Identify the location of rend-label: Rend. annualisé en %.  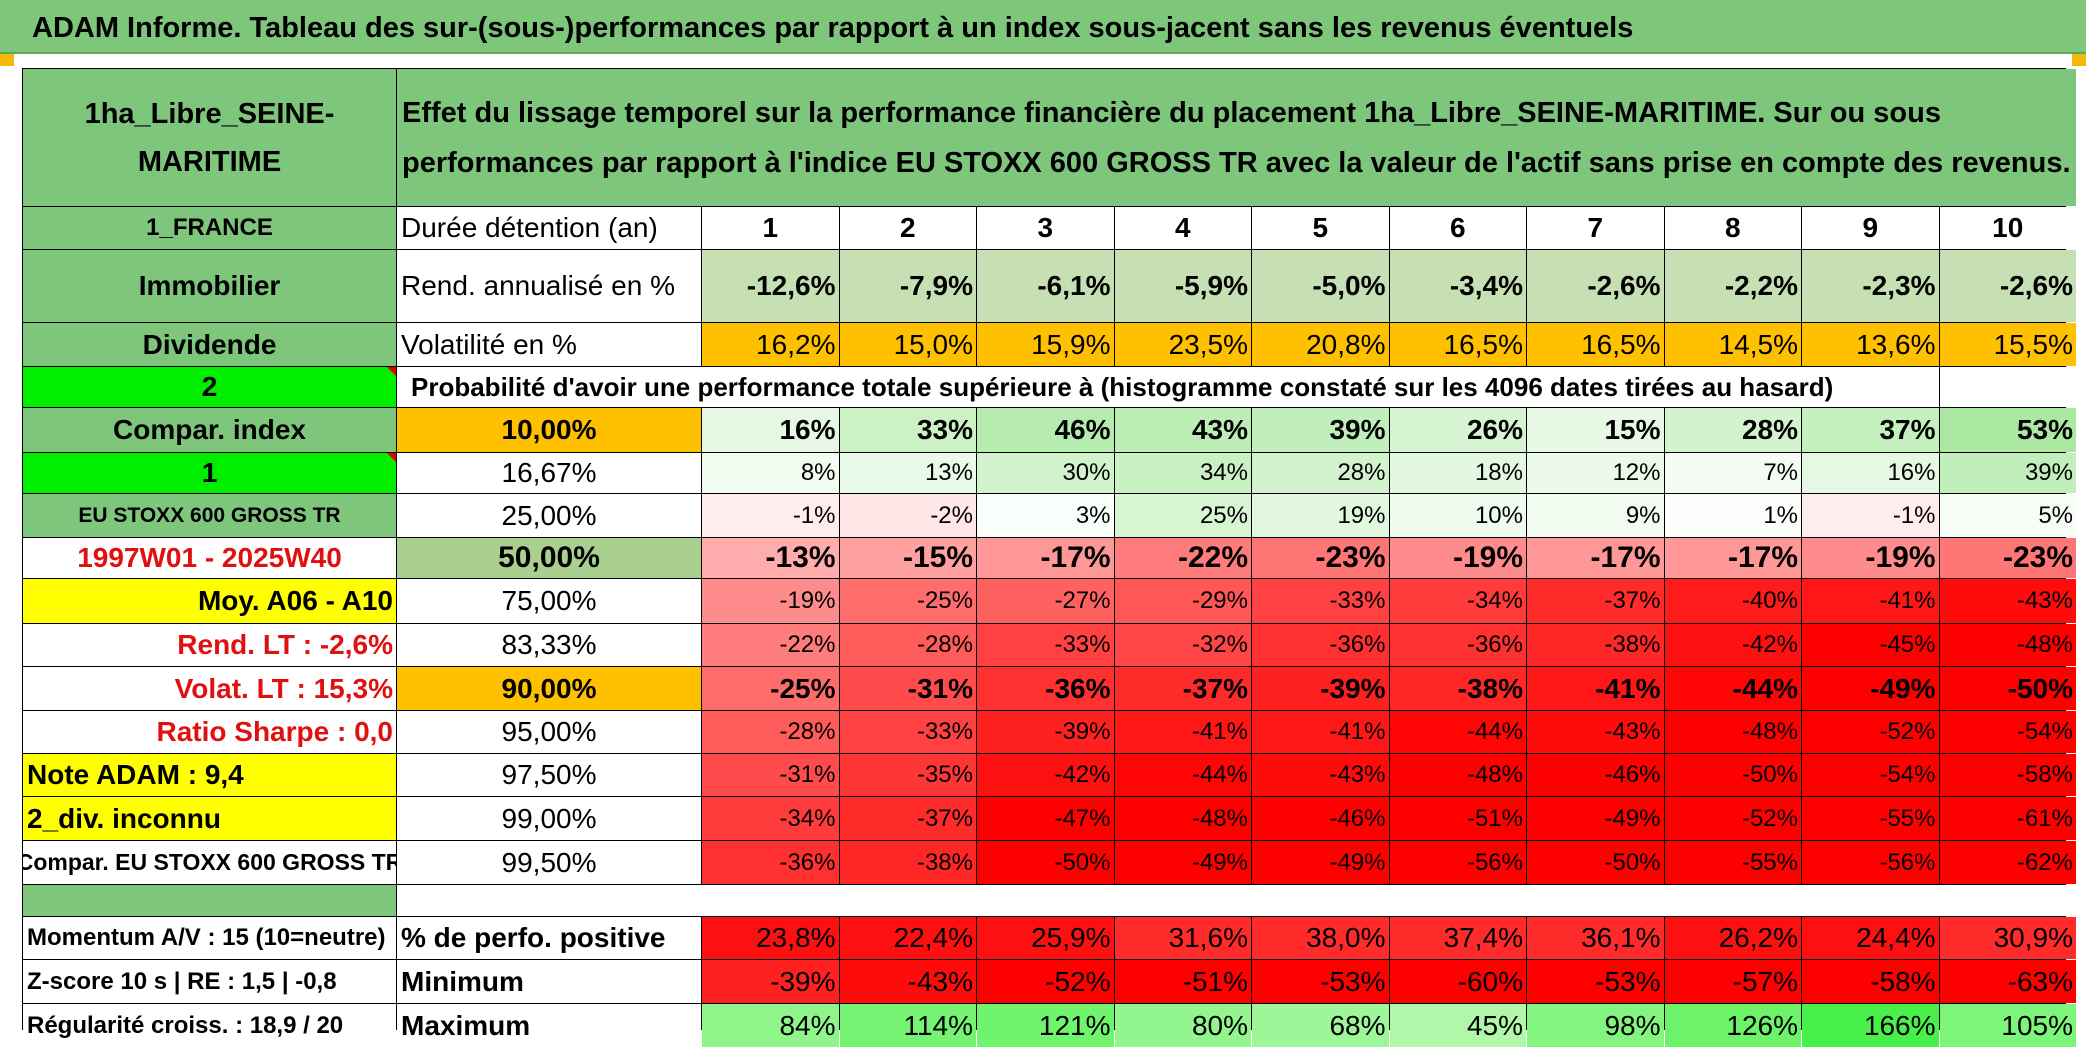
(549, 286).